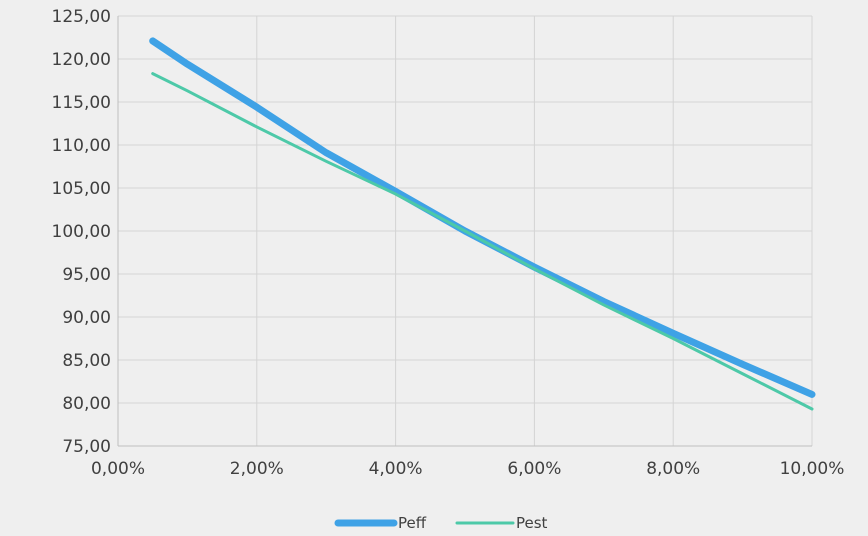 The width and height of the screenshot is (868, 536). I want to click on x-tick-label: 0,00%, so click(118, 469).